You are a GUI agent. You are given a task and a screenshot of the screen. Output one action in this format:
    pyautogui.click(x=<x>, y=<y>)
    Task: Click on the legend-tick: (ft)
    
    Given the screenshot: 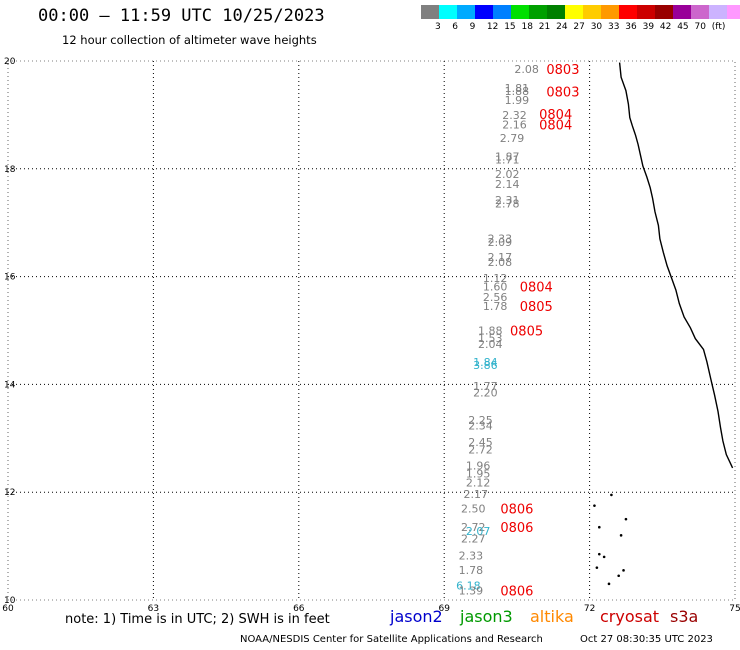 What is the action you would take?
    pyautogui.click(x=718, y=27)
    